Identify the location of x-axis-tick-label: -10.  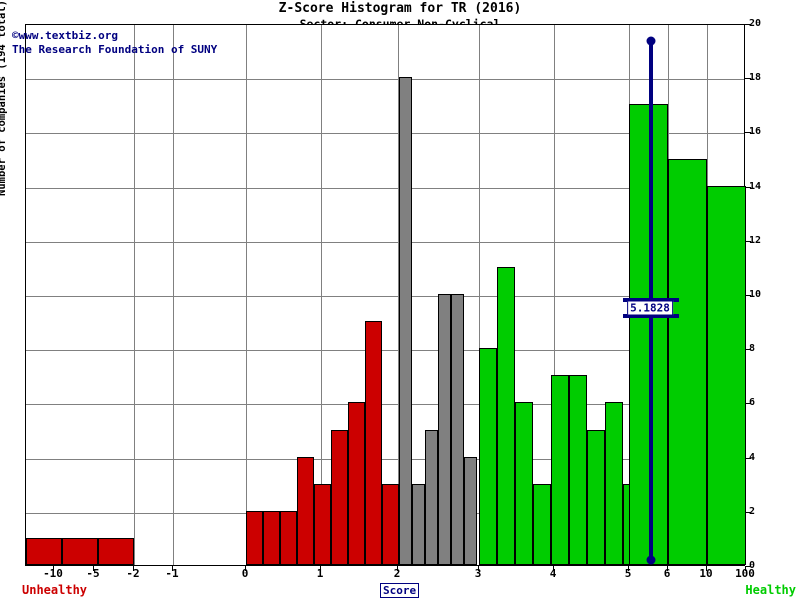
(53, 573).